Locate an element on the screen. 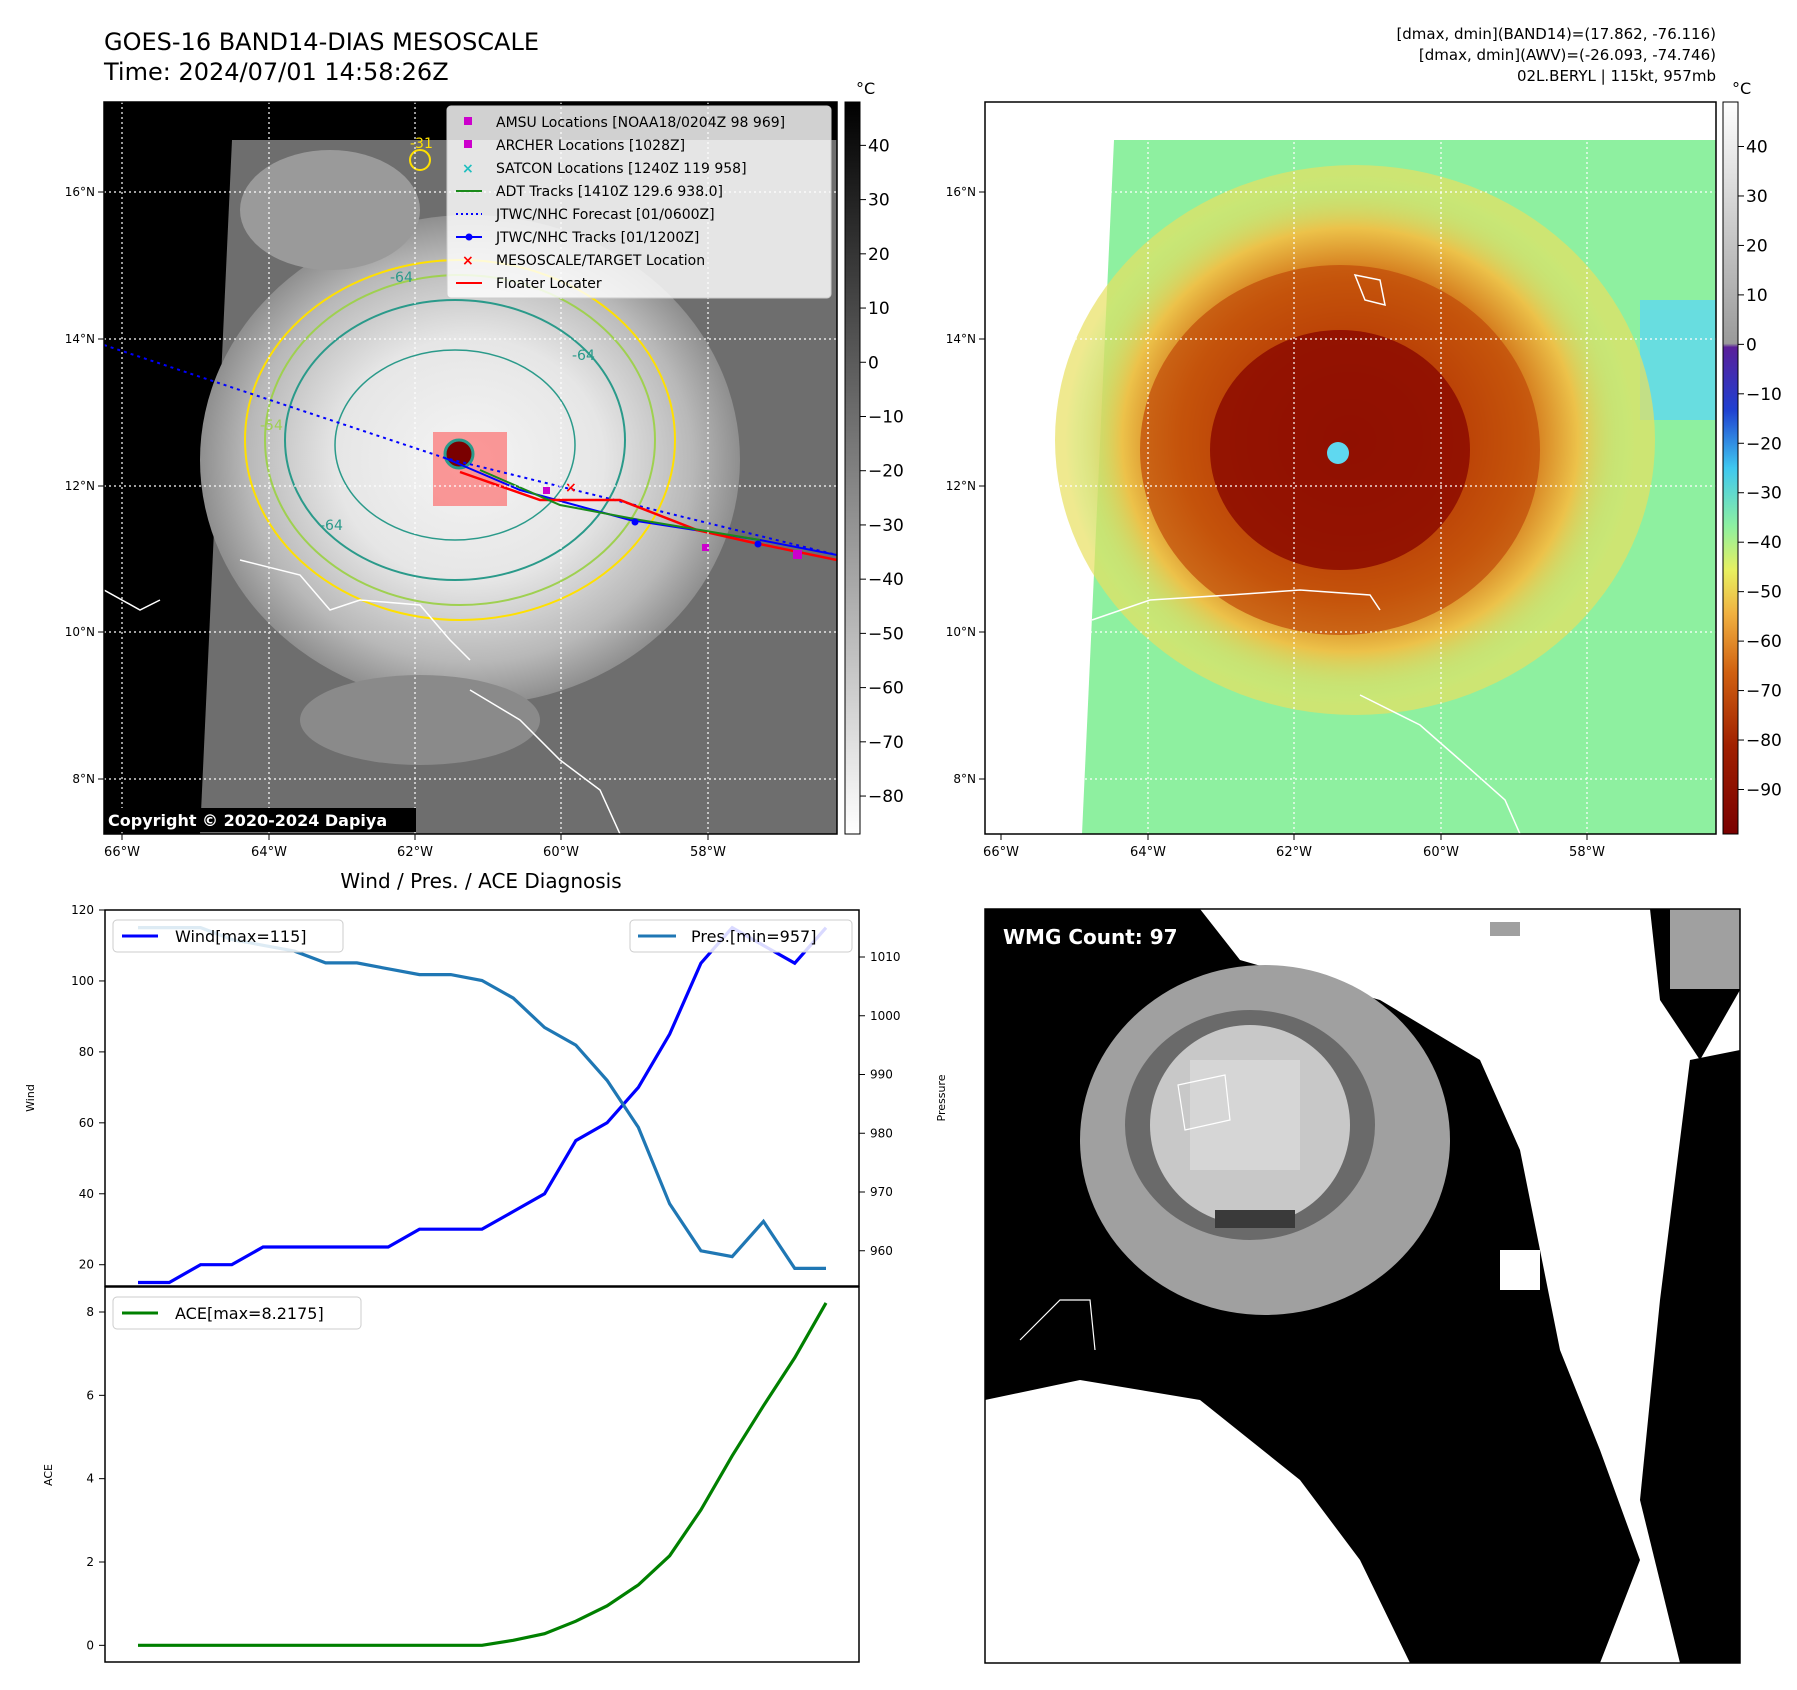 This screenshot has width=1797, height=1690. contour-label: -54 is located at coordinates (271, 426).